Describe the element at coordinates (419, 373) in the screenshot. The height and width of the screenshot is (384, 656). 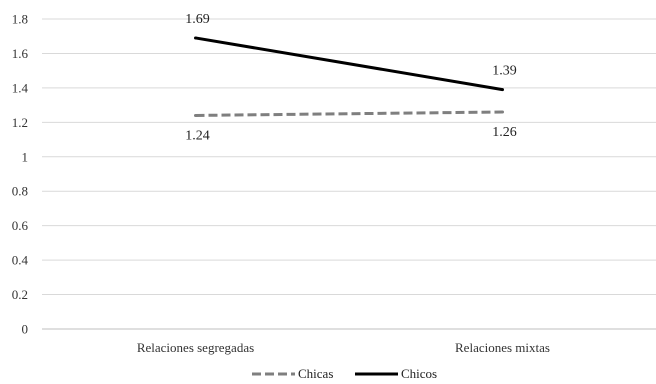
I see `legend-label-chicos: Chicos` at that location.